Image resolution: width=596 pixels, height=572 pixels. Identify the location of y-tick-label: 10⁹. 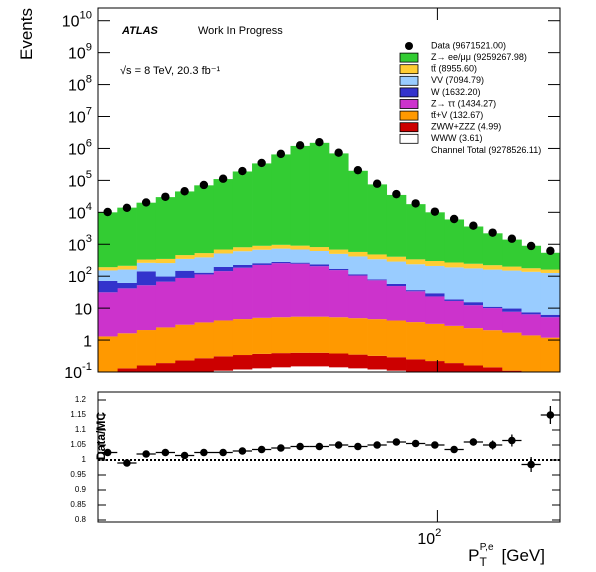
(80, 51).